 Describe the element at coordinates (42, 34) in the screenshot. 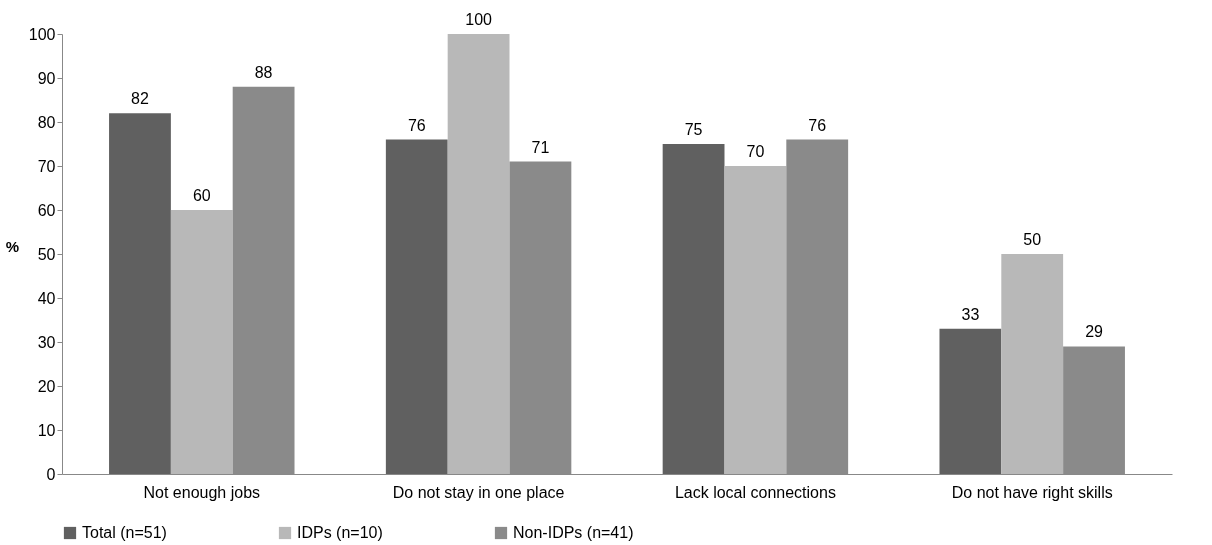

I see `y-tick-label: 100` at that location.